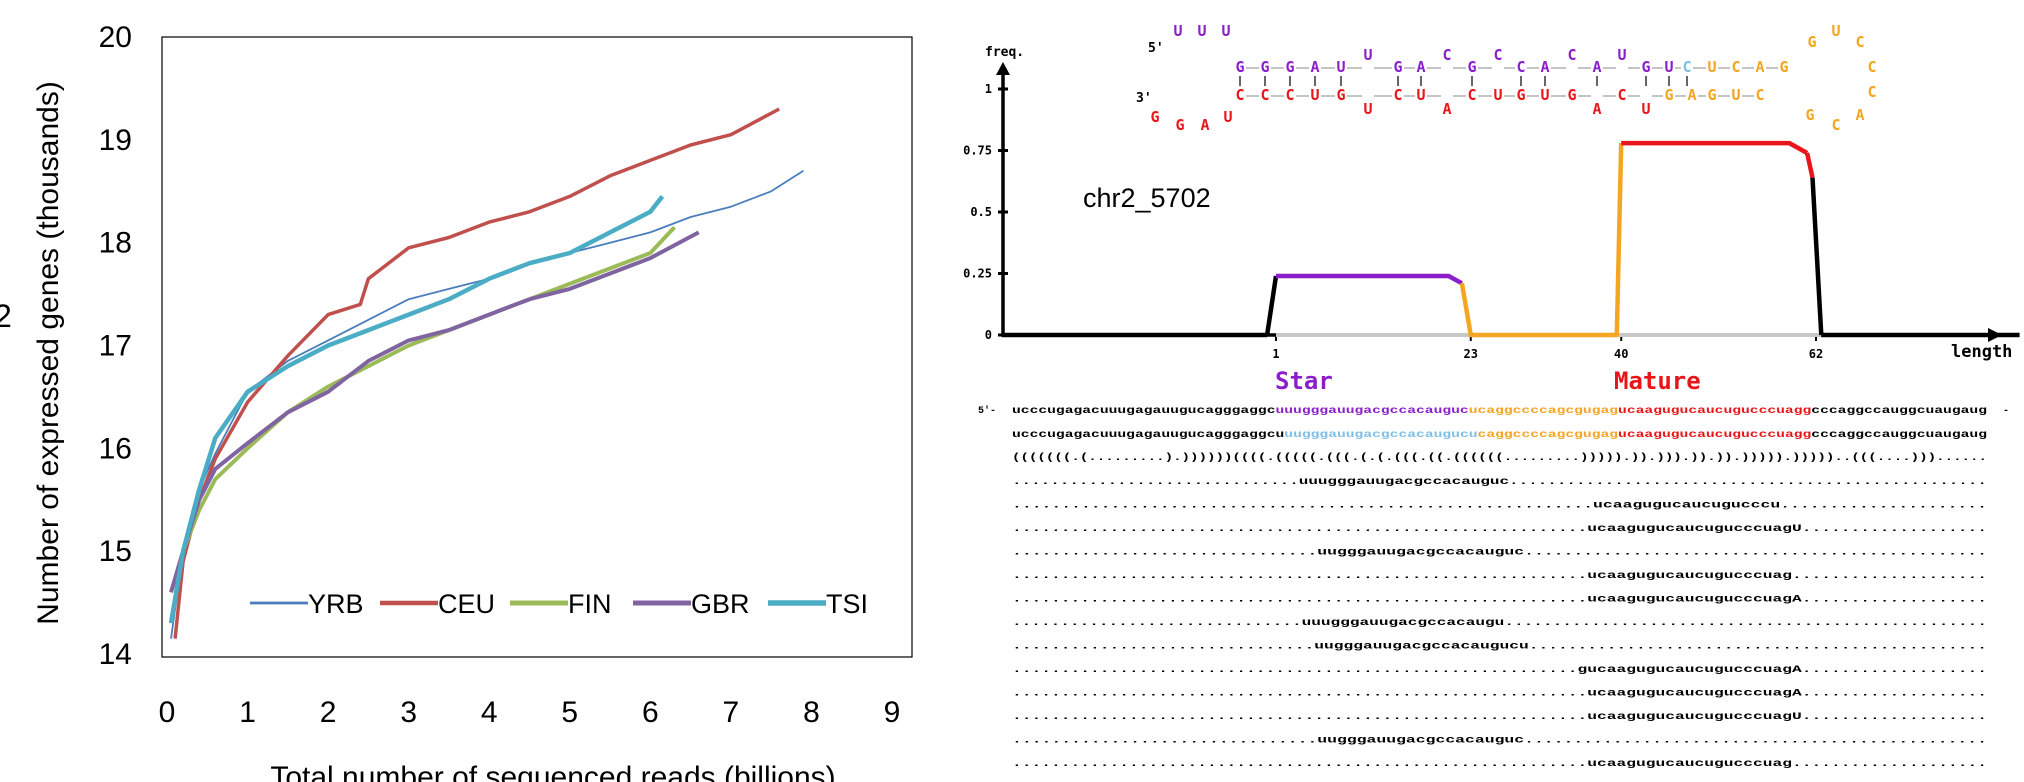 This screenshot has width=2024, height=782. I want to click on x-tick-label: 5, so click(569, 712).